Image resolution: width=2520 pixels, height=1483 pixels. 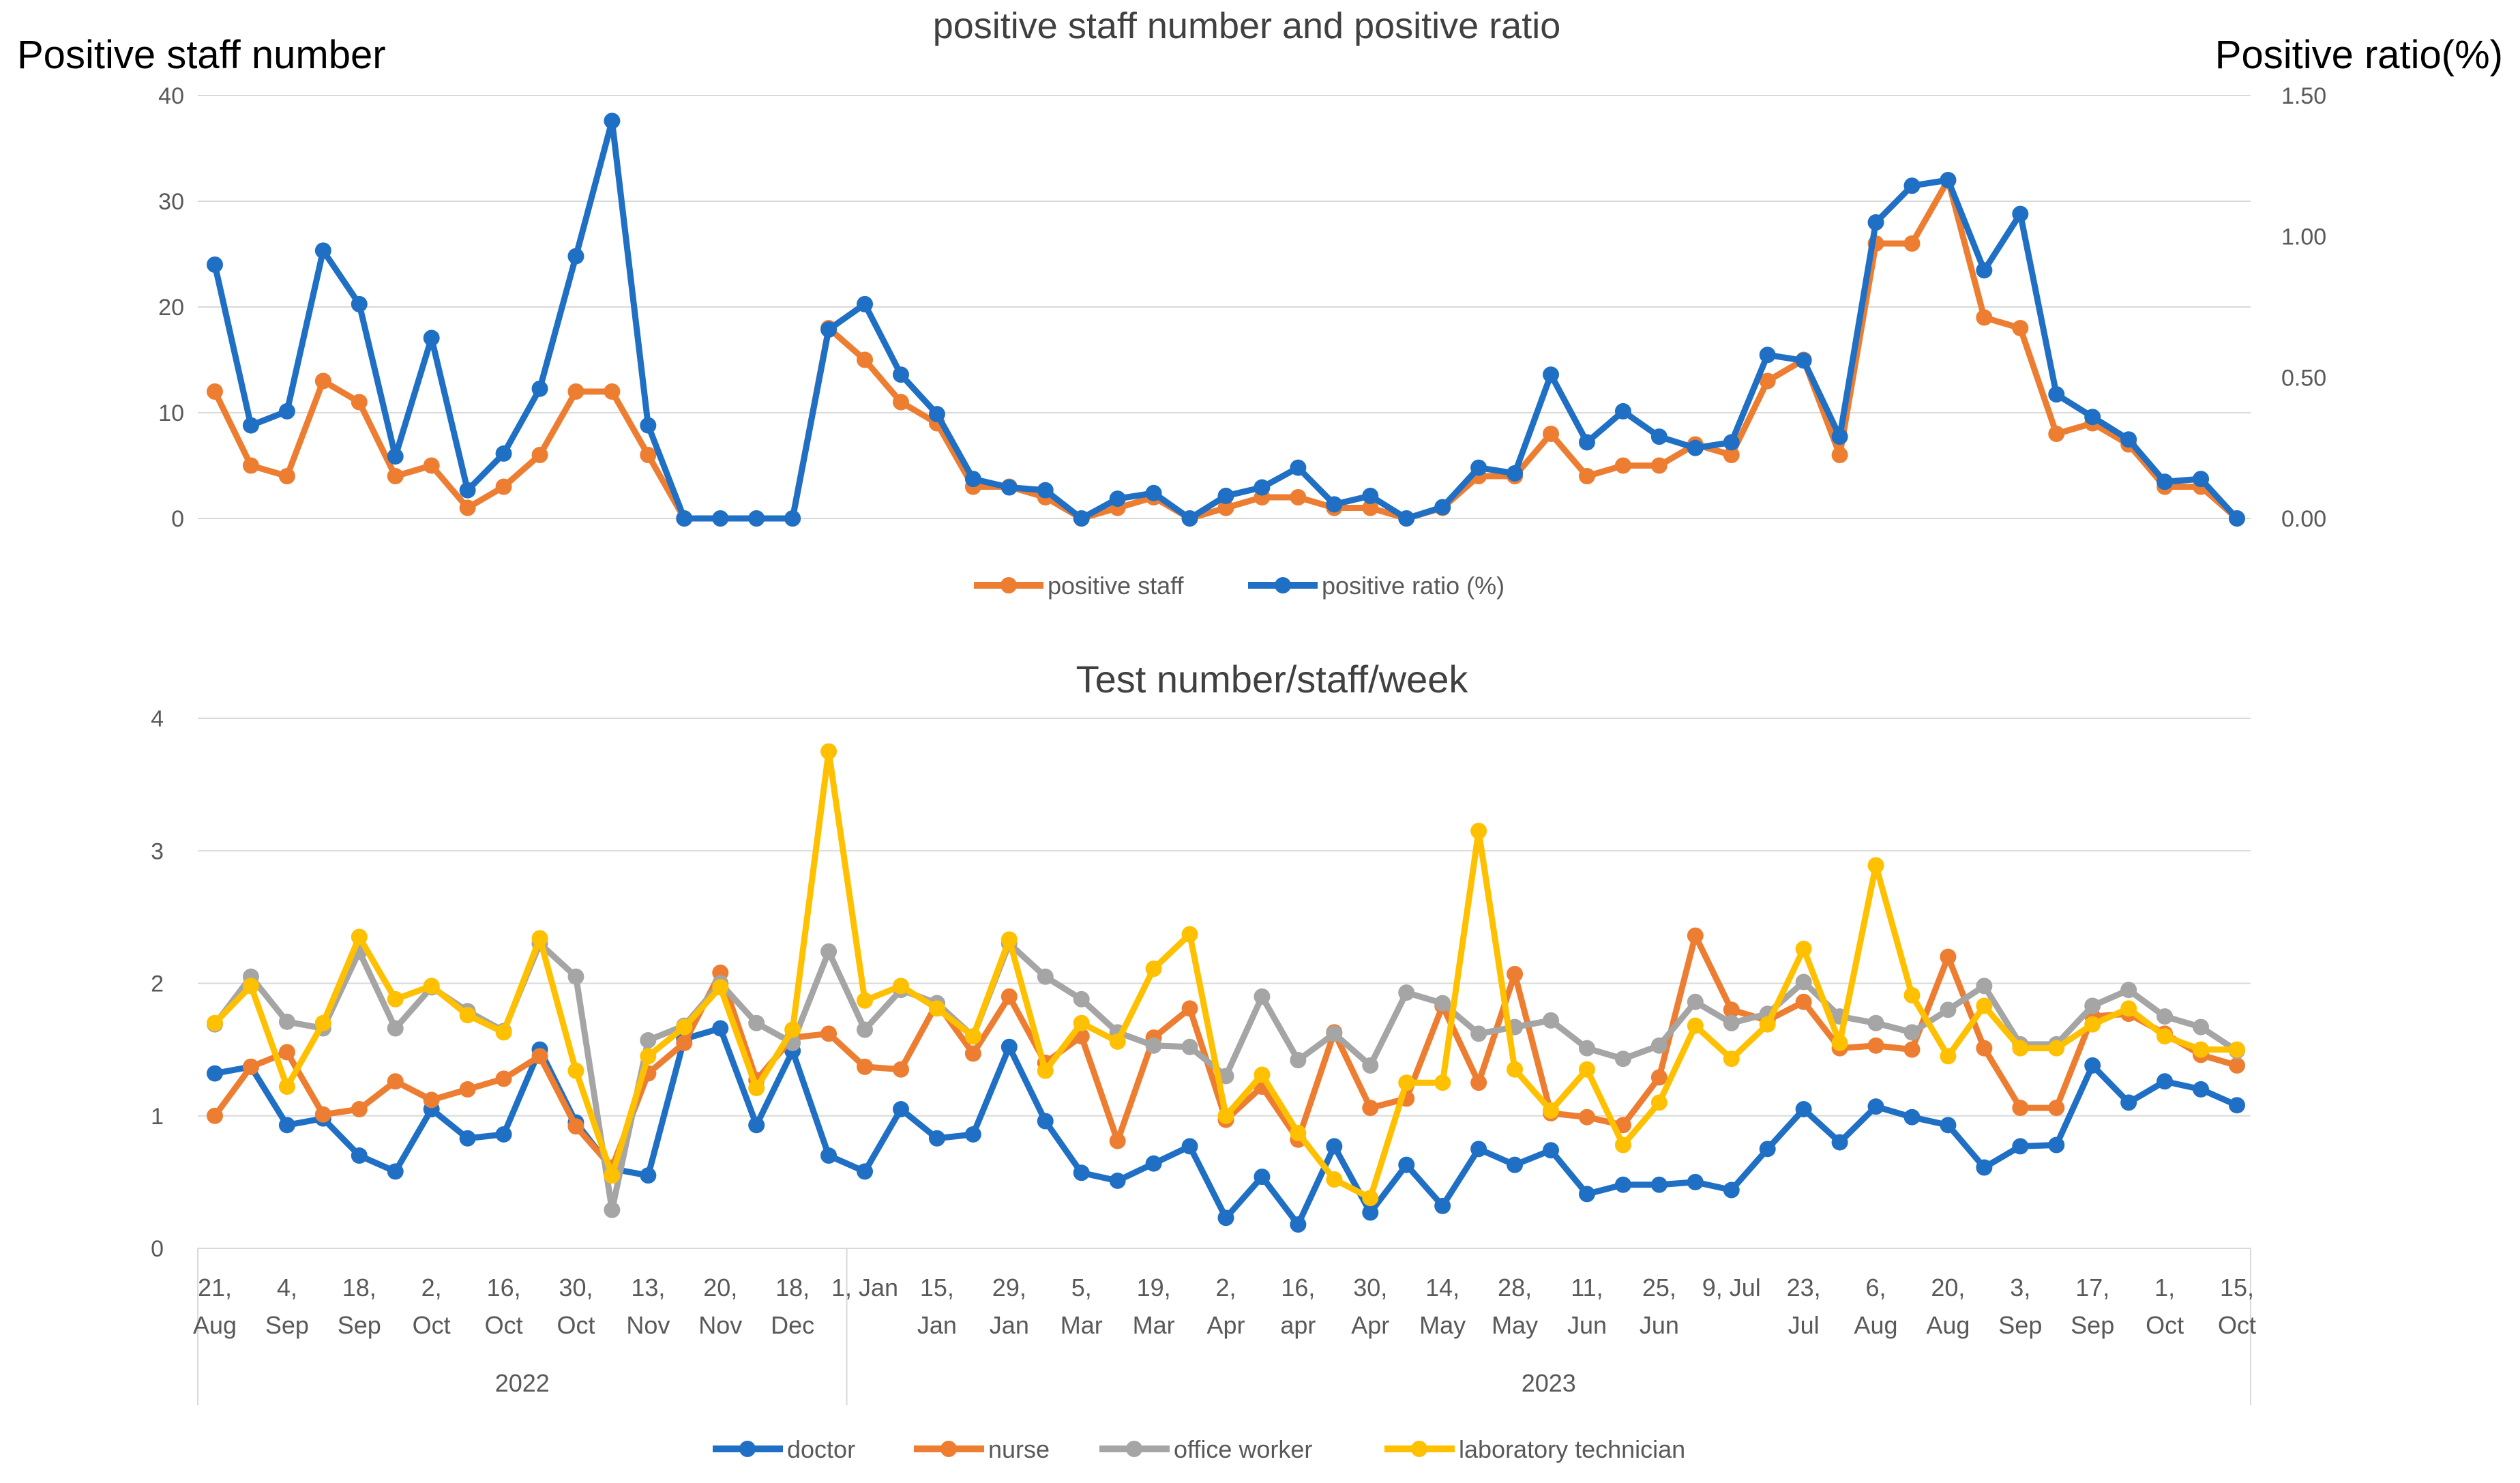 I want to click on top-left-tick-label: 10, so click(x=171, y=413).